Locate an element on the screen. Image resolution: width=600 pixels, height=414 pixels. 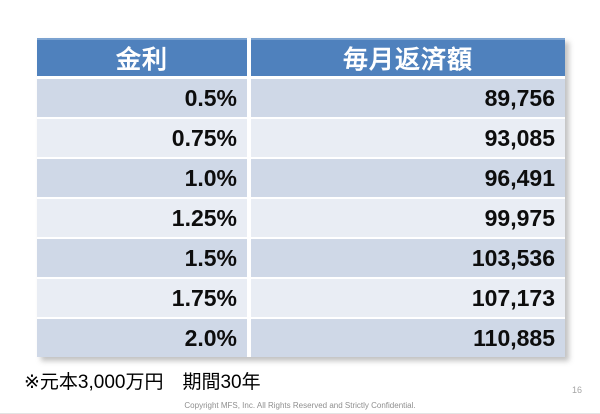
table-row: 2.0% 110,885 is located at coordinates (301, 338).